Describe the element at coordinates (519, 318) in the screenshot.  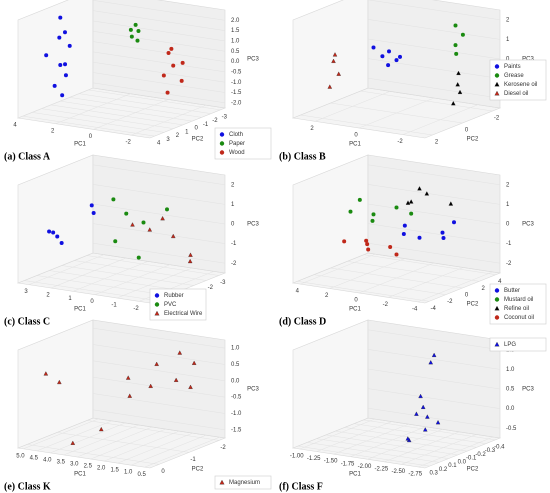
I see `legend-label: Coconut oil` at that location.